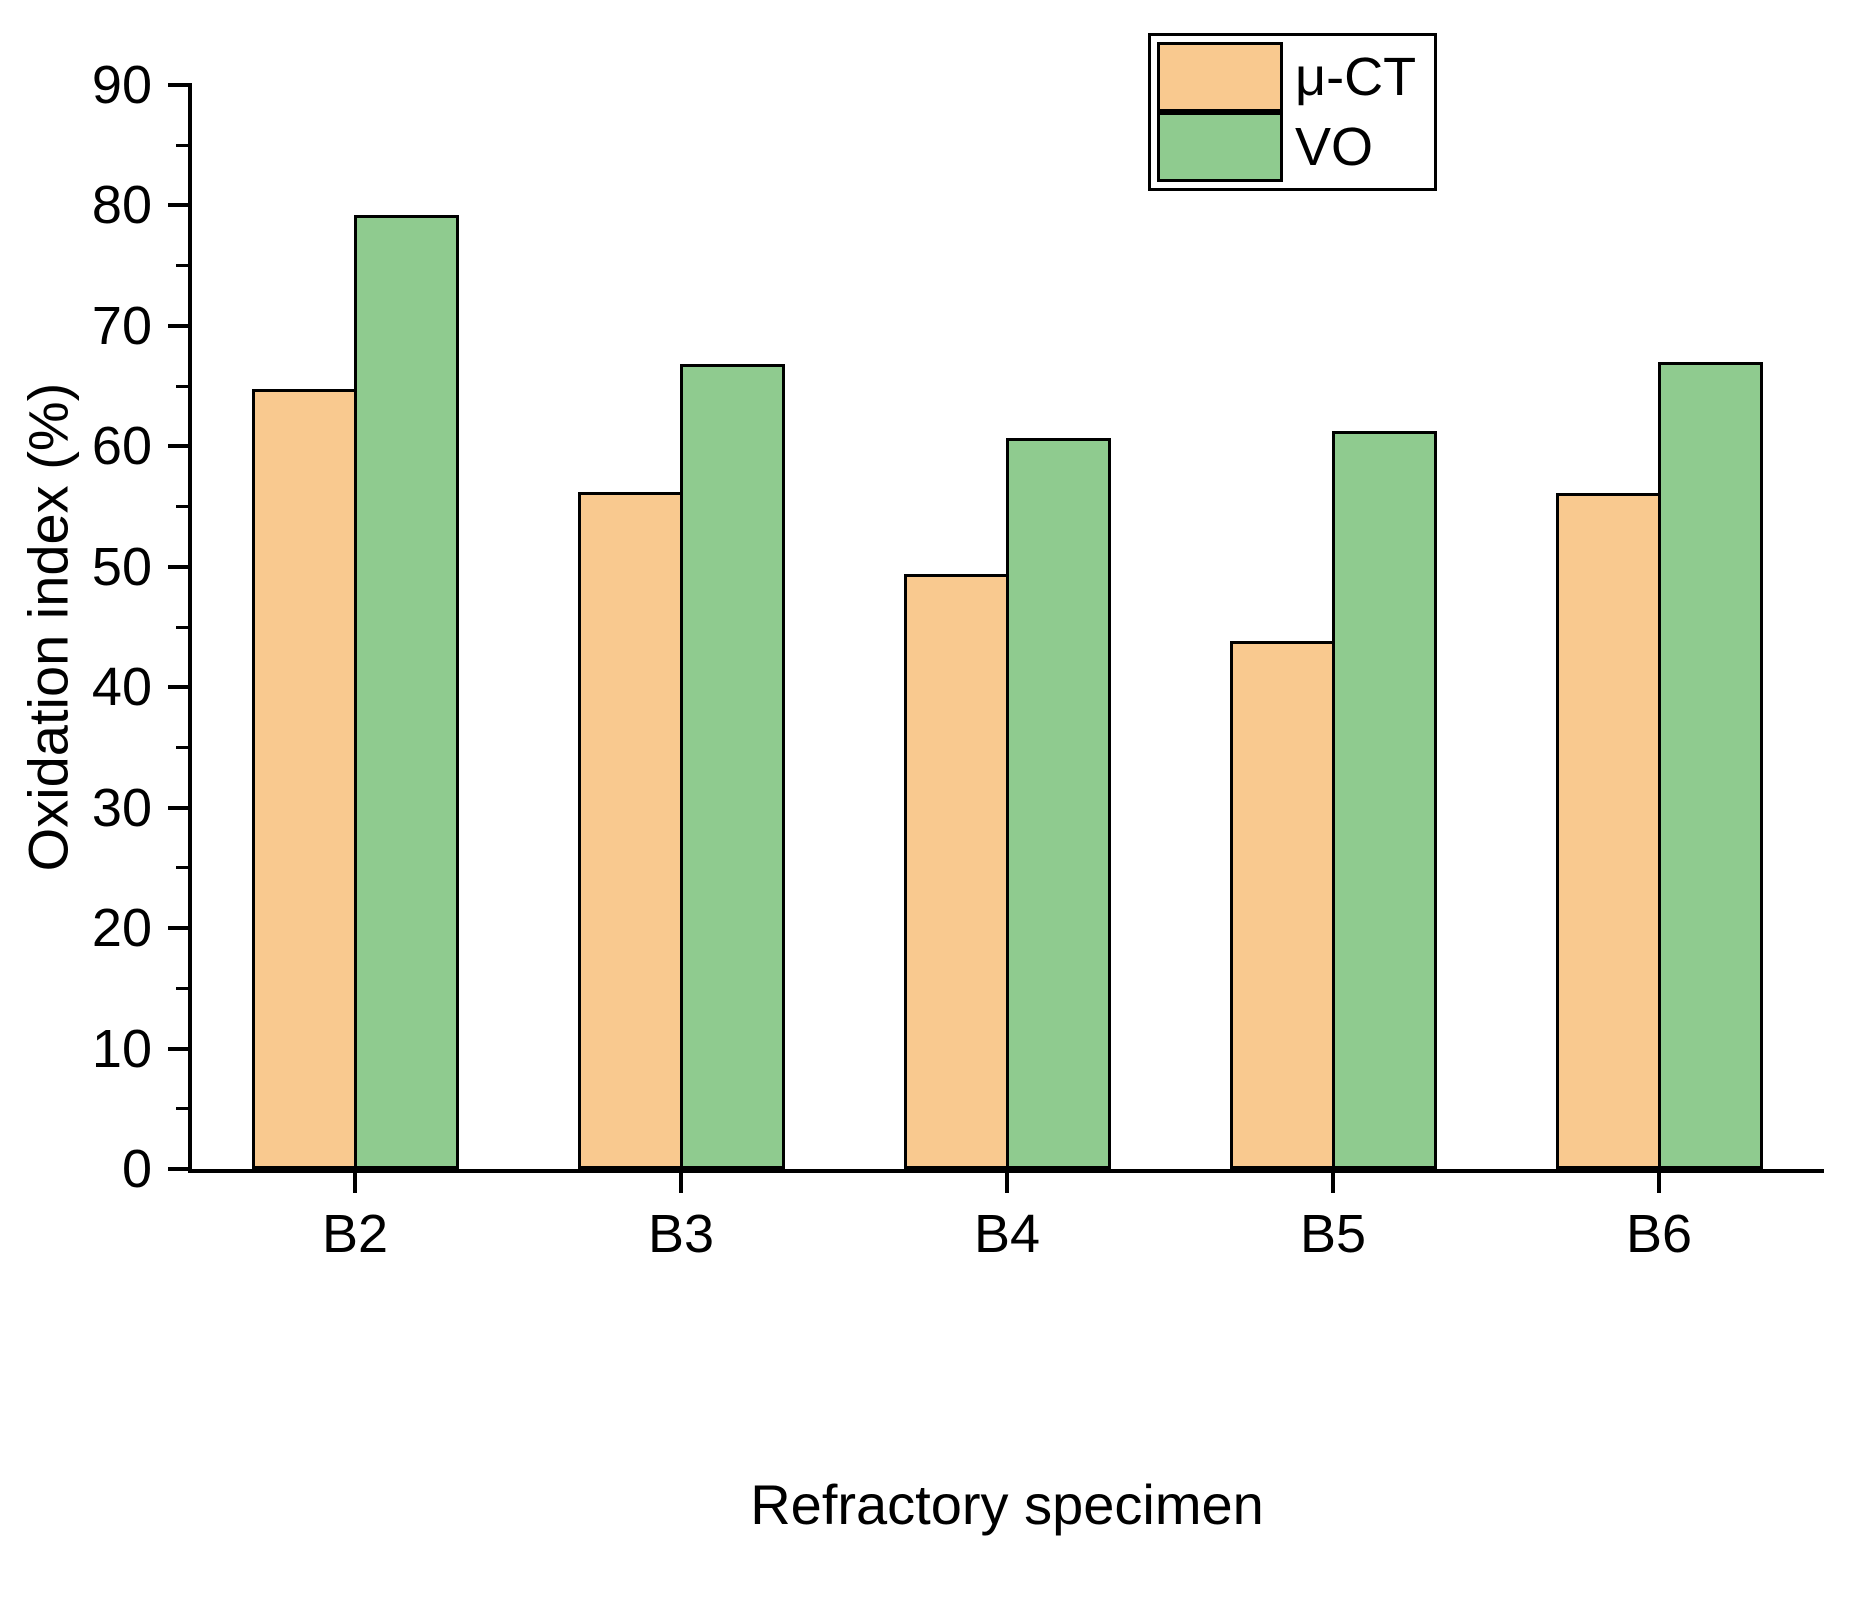 The height and width of the screenshot is (1624, 1866). Describe the element at coordinates (1356, 77) in the screenshot. I see `legend-label-uct: μ-CT` at that location.